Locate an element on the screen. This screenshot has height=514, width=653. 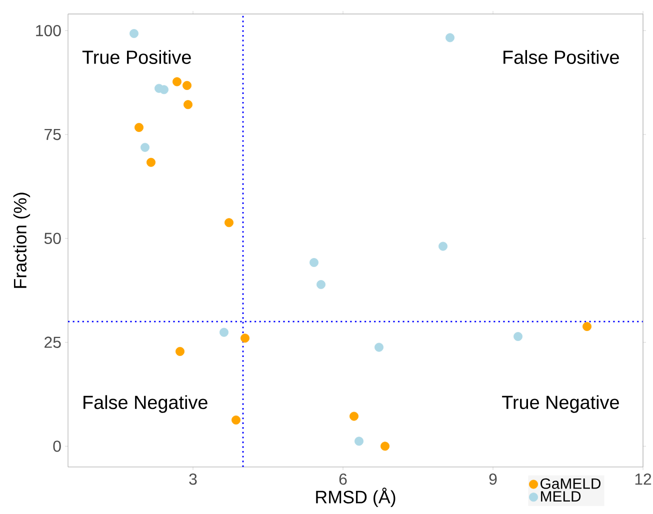
y-tick-label: 50 is located at coordinates (52, 238).